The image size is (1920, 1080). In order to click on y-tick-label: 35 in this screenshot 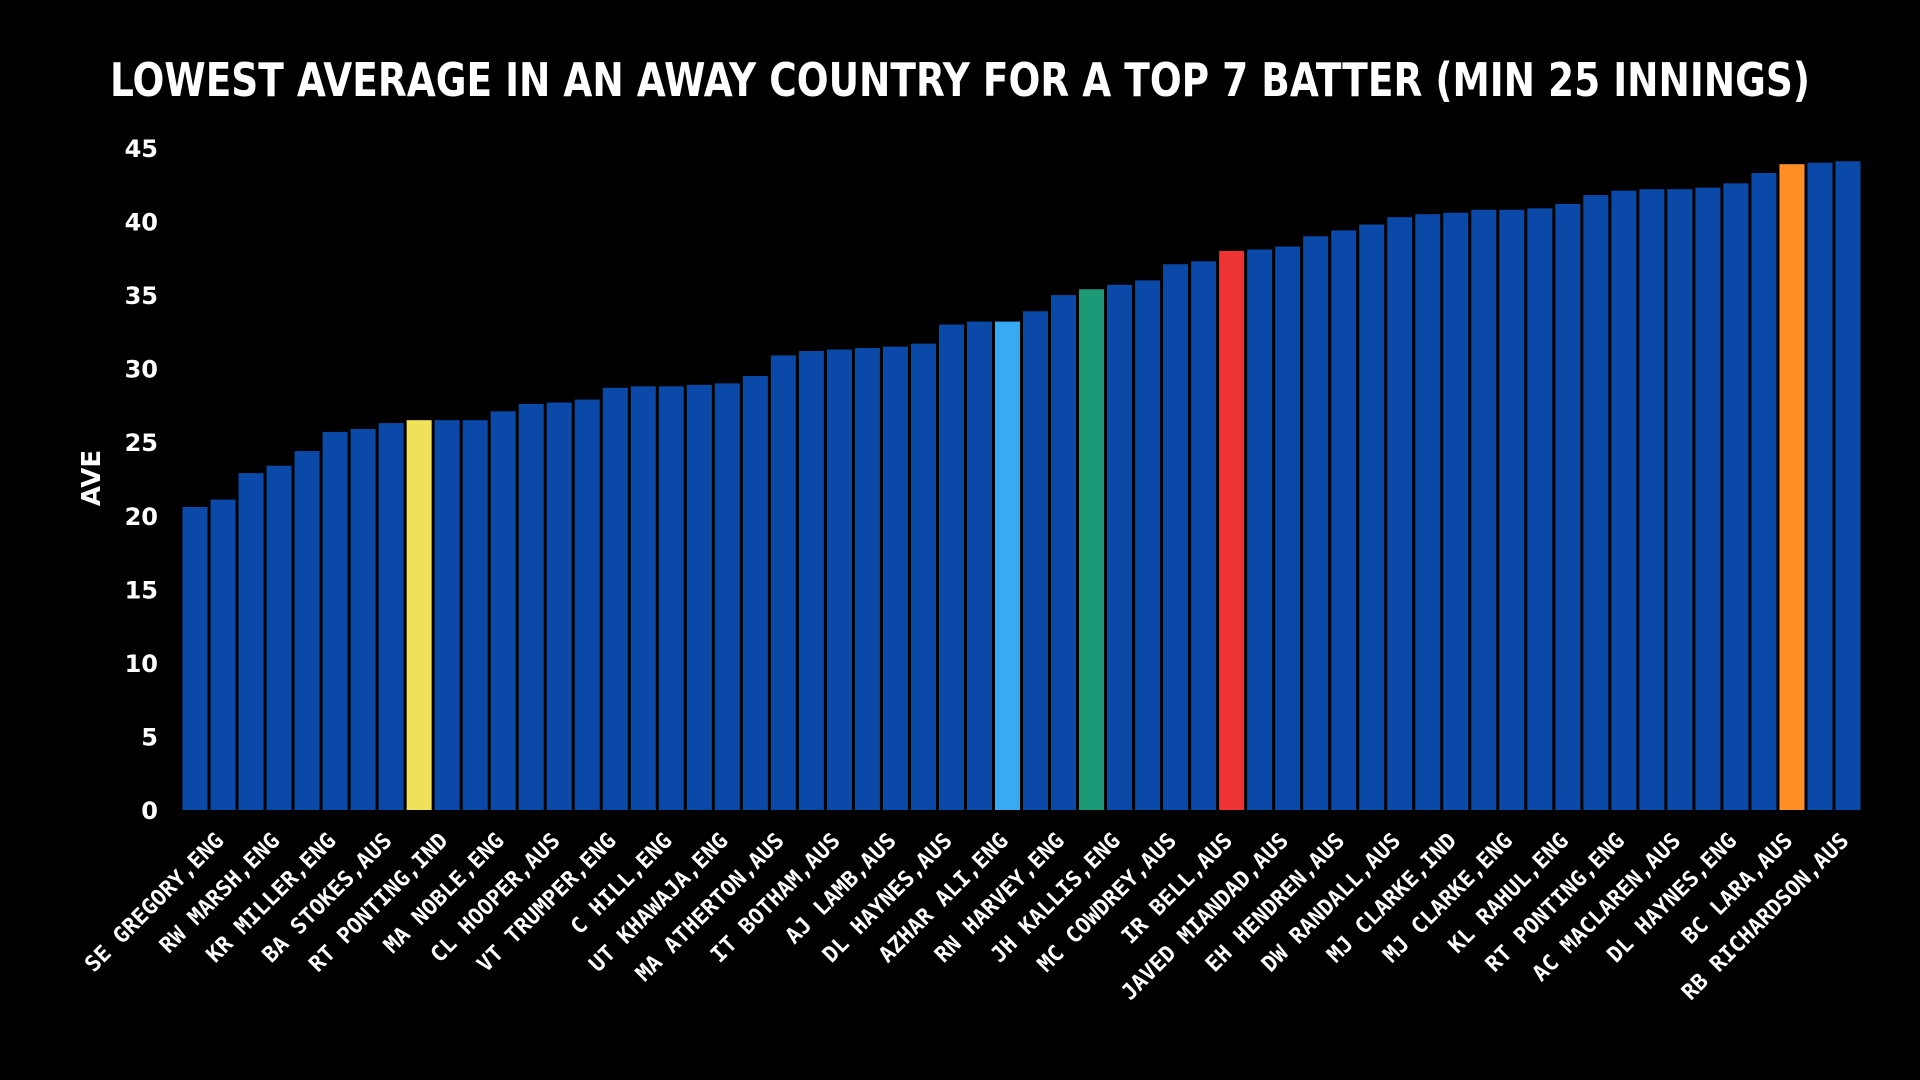, I will do `click(141, 296)`.